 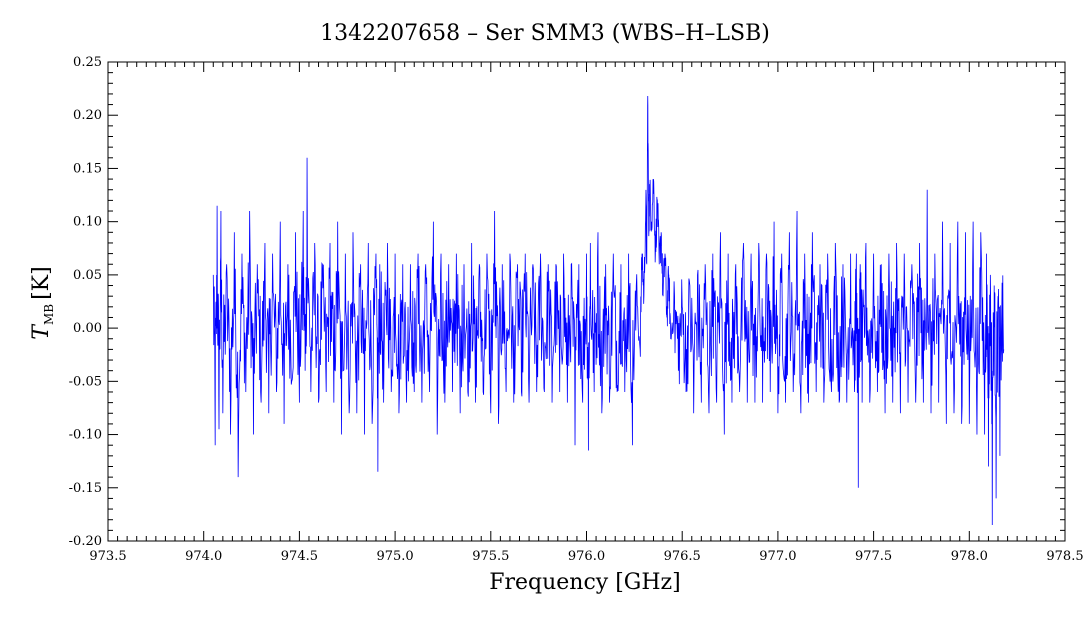 I want to click on x-tick-label: 976.5, so click(x=682, y=556).